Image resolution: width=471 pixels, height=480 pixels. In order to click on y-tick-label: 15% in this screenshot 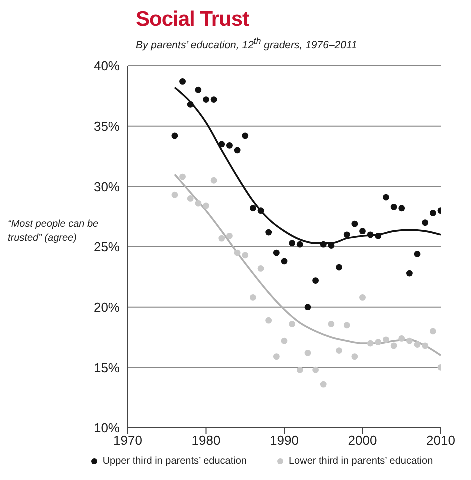, I will do `click(107, 368)`.